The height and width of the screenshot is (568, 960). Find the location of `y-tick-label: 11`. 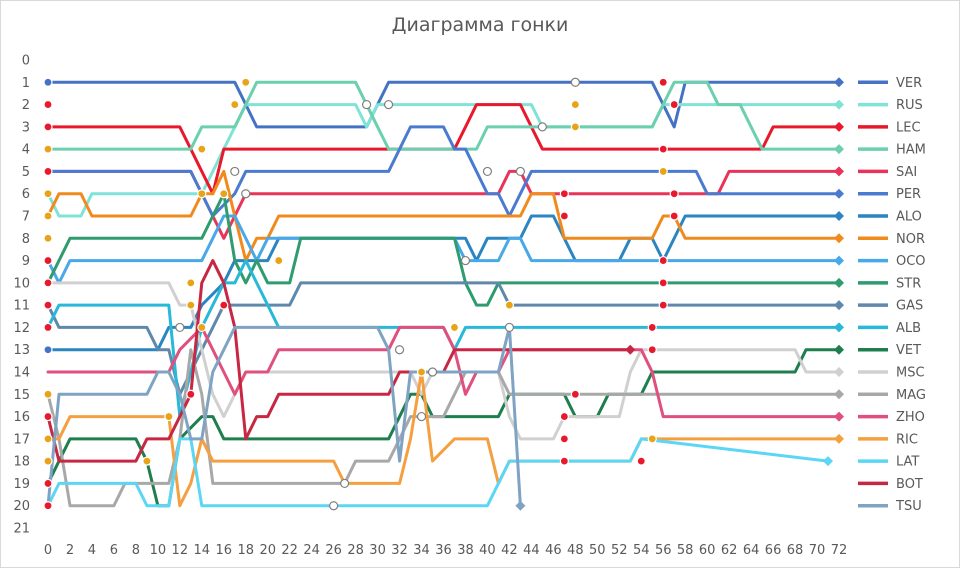

y-tick-label: 11 is located at coordinates (21, 306).